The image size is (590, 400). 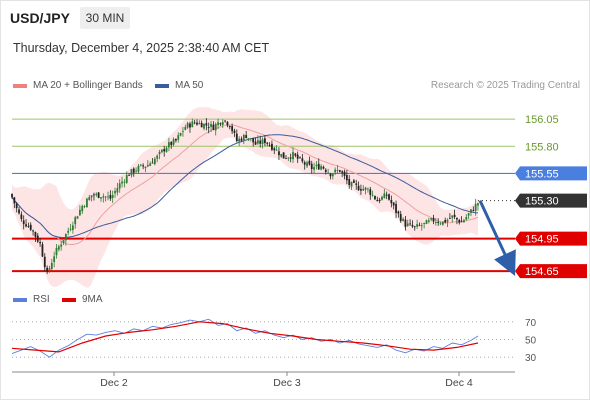 I want to click on x-tick-label: Dec 2, so click(x=114, y=383).